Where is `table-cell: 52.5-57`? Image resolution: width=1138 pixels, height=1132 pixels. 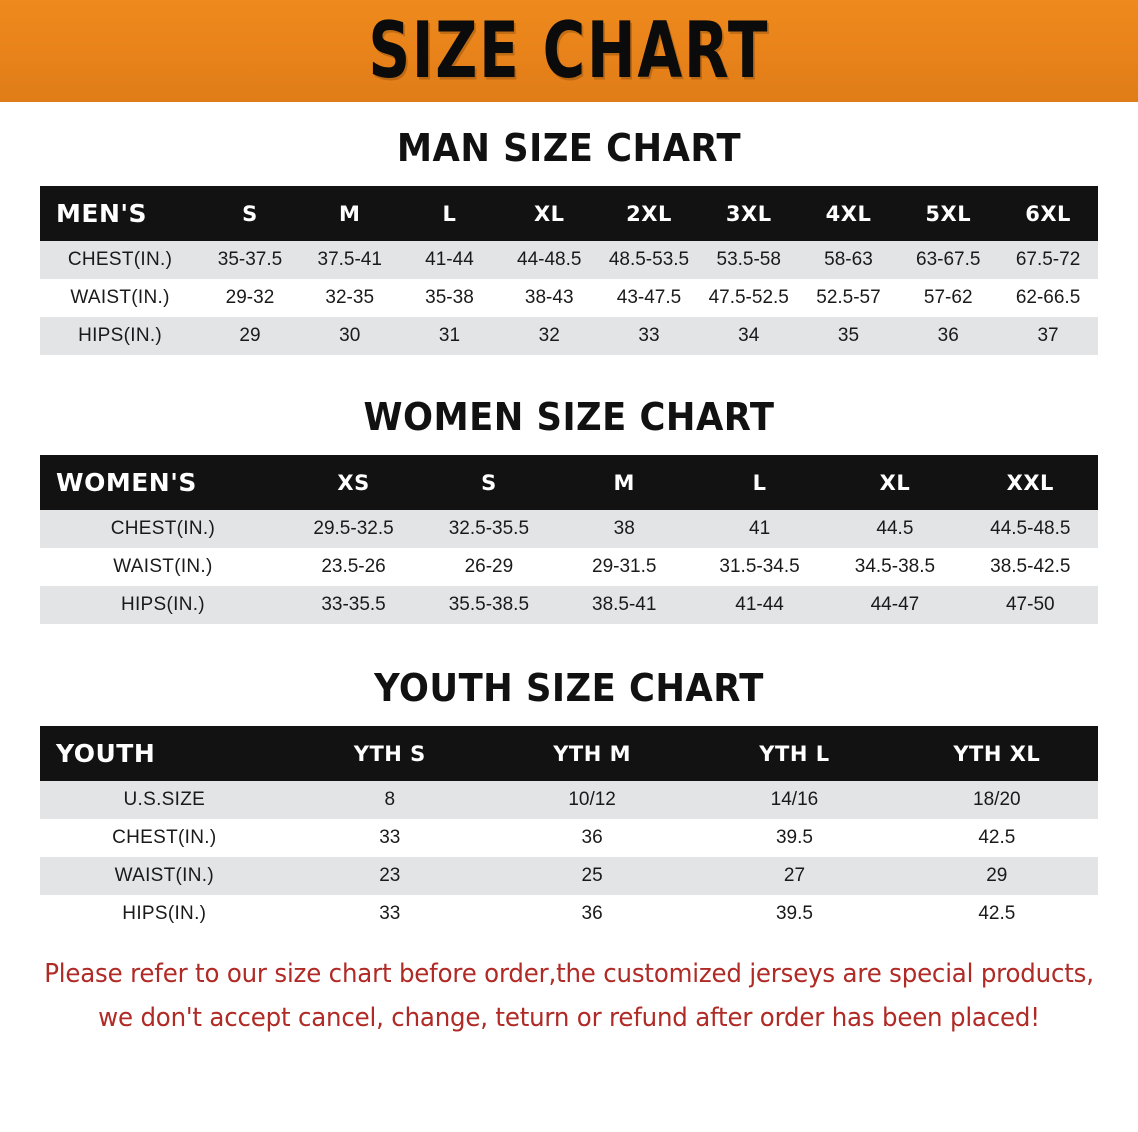 table-cell: 52.5-57 is located at coordinates (848, 298).